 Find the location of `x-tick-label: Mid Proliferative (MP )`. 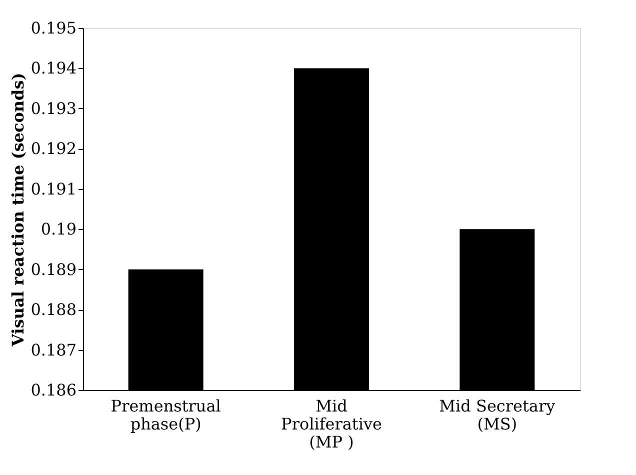

x-tick-label: Mid Proliferative (MP ) is located at coordinates (331, 424).